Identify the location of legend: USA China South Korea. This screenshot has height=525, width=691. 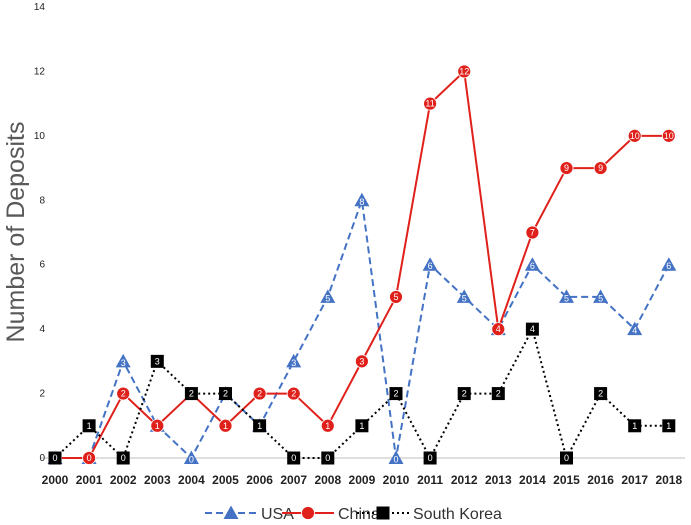
(353, 514).